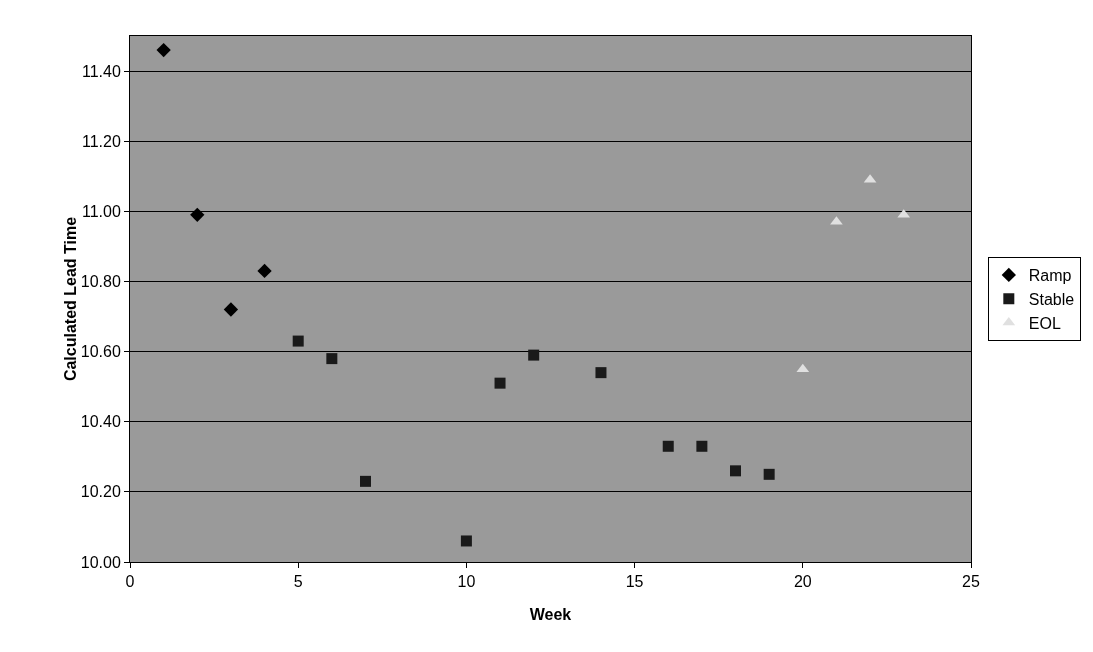 The width and height of the screenshot is (1093, 652). Describe the element at coordinates (101, 71) in the screenshot. I see `y-tick-label: 11.40` at that location.